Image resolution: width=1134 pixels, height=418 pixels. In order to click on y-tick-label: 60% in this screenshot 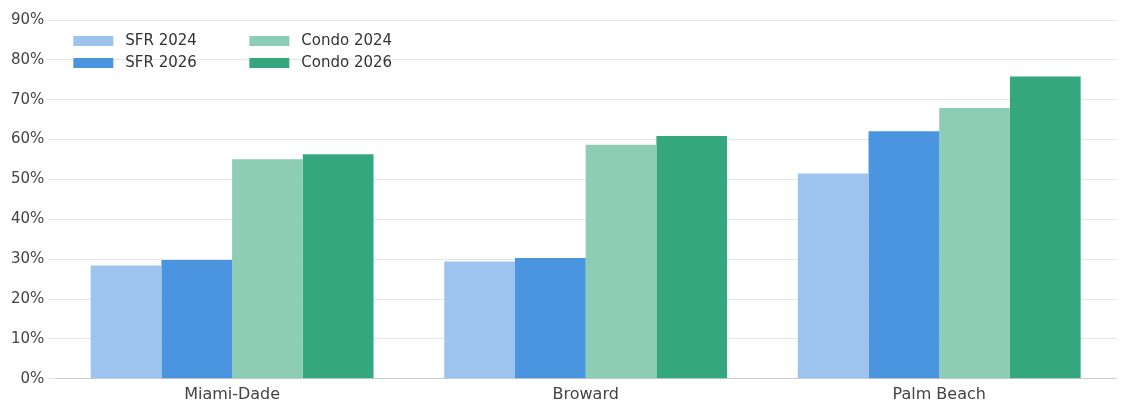, I will do `click(28, 138)`.